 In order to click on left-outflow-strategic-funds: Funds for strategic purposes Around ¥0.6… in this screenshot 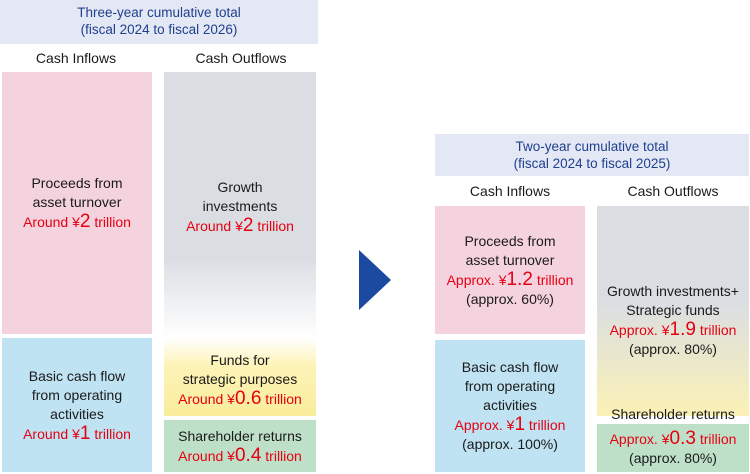, I will do `click(240, 377)`.